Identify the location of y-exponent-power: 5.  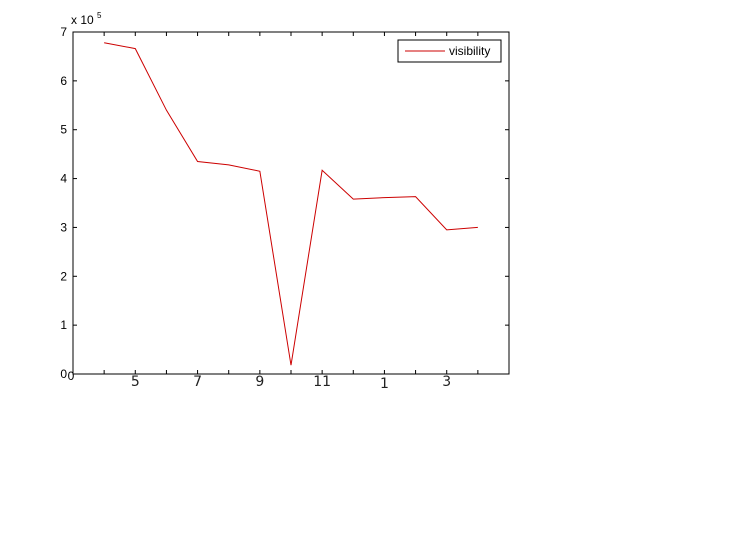
(99, 15).